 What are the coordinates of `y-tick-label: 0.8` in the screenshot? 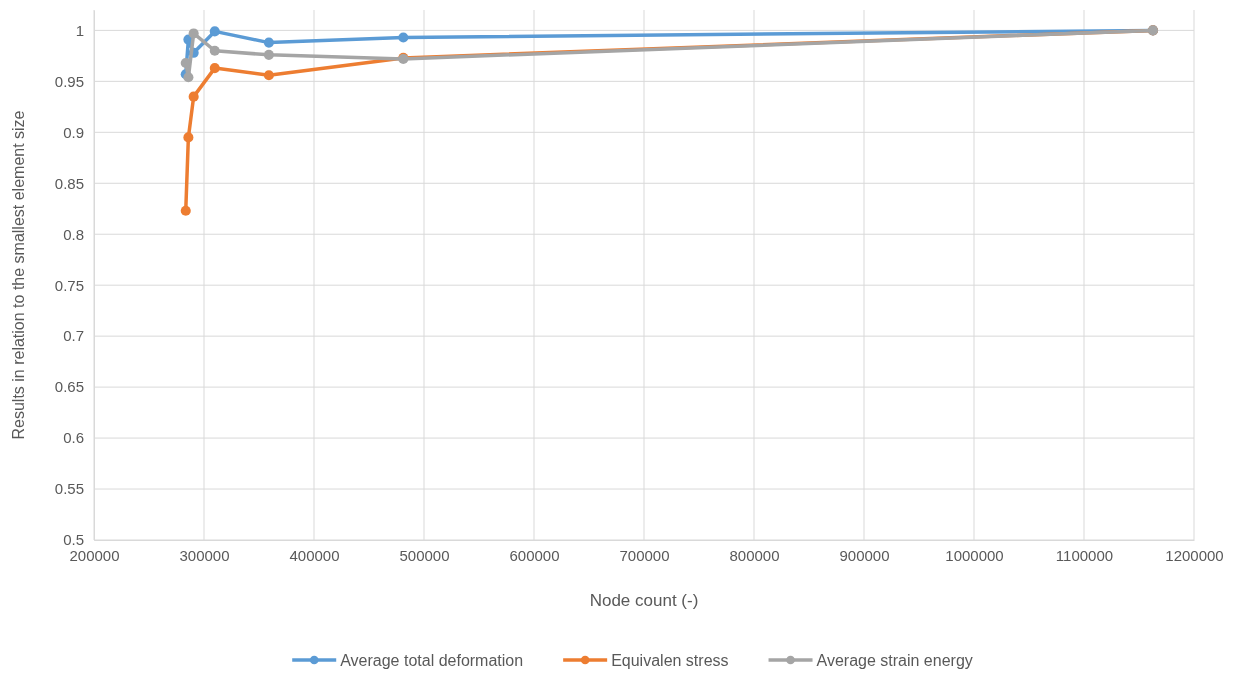 It's located at (73, 234).